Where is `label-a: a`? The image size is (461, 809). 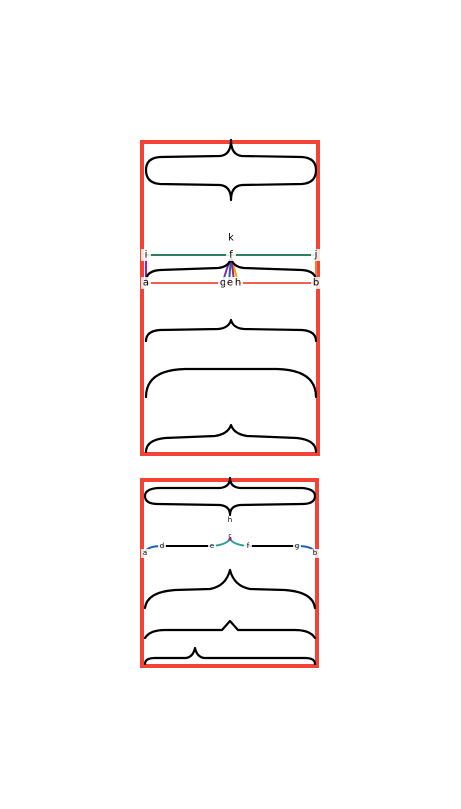 label-a: a is located at coordinates (146, 283).